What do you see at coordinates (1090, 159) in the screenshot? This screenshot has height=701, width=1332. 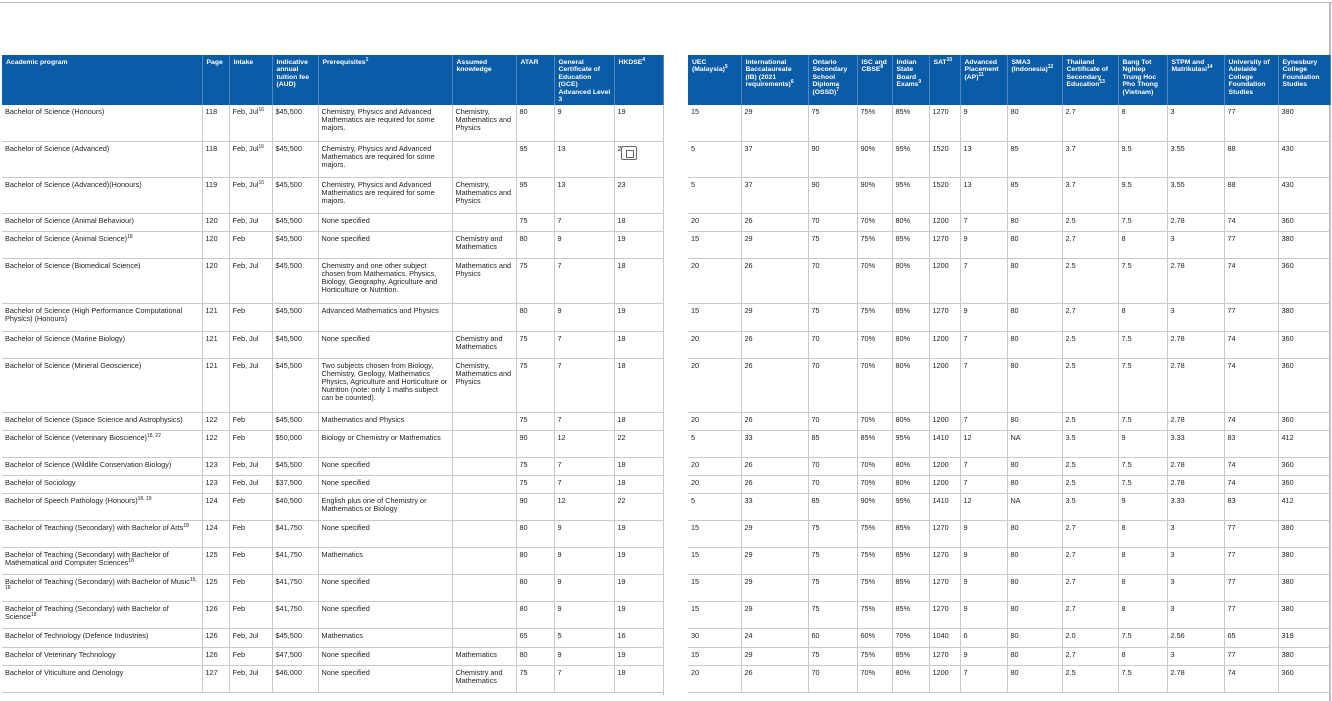 I see `table-cell: 3.7` at bounding box center [1090, 159].